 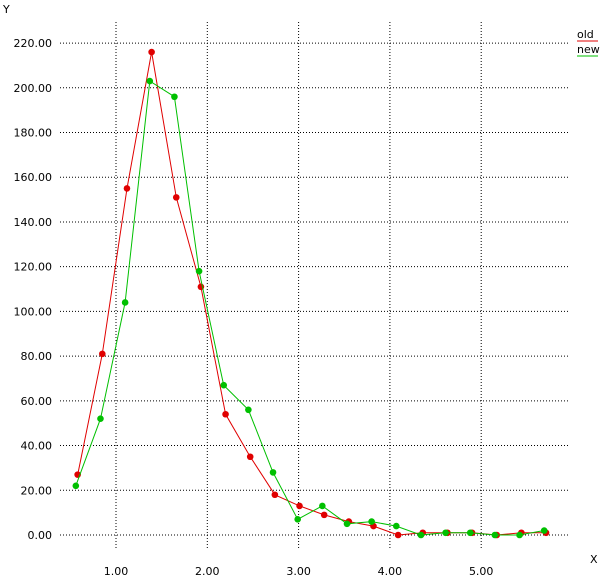 What do you see at coordinates (40, 535) in the screenshot?
I see `y-tick-label: 0.00` at bounding box center [40, 535].